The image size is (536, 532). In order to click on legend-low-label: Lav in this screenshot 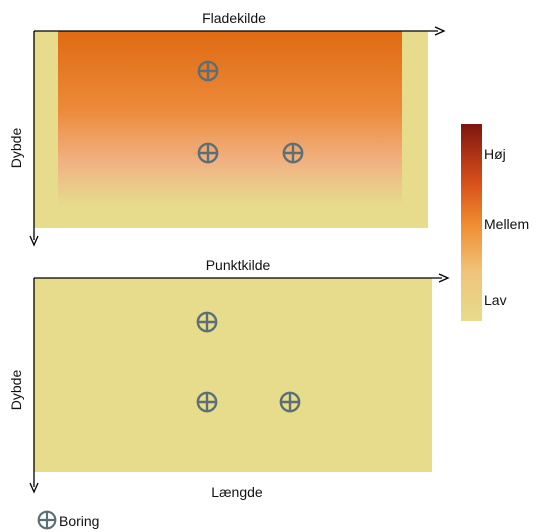, I will do `click(495, 300)`.